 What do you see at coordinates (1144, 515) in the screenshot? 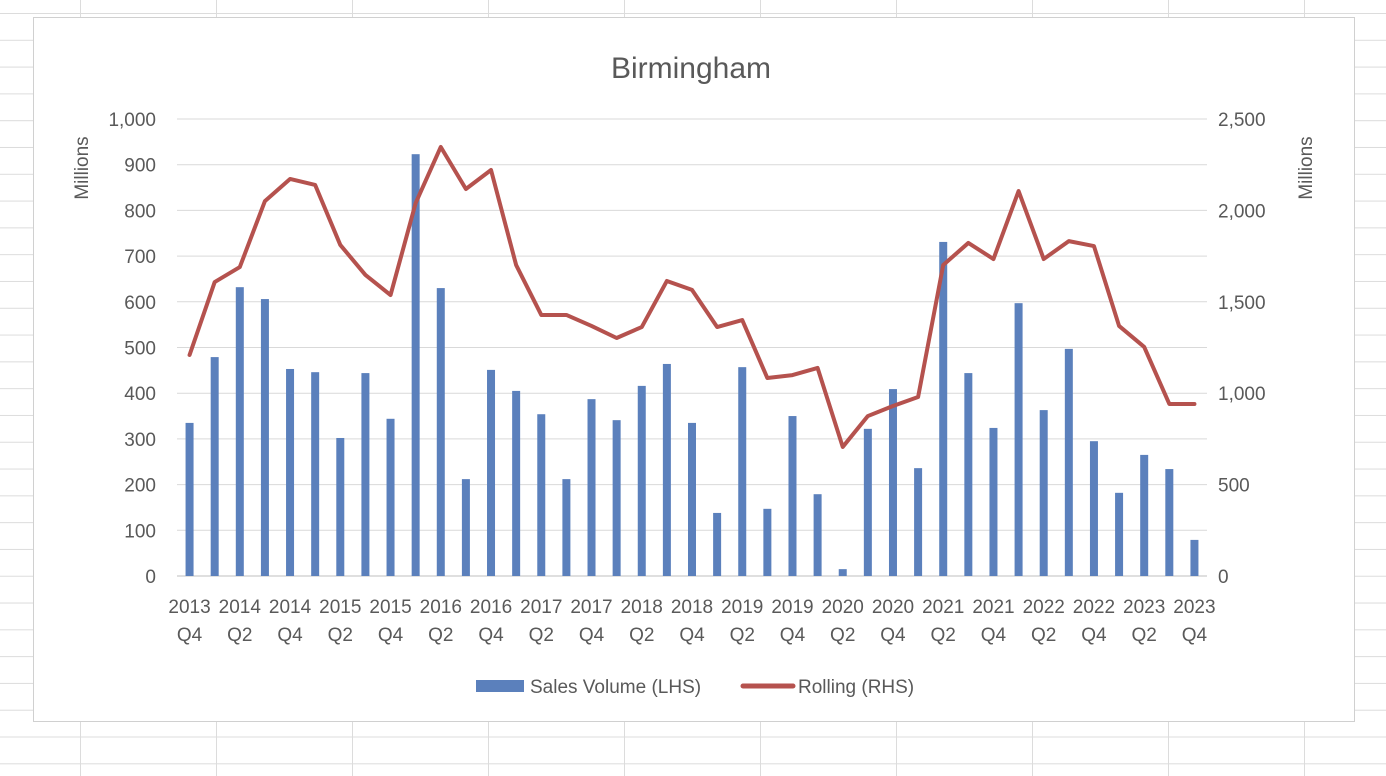
I see `bar-2023-Q2` at bounding box center [1144, 515].